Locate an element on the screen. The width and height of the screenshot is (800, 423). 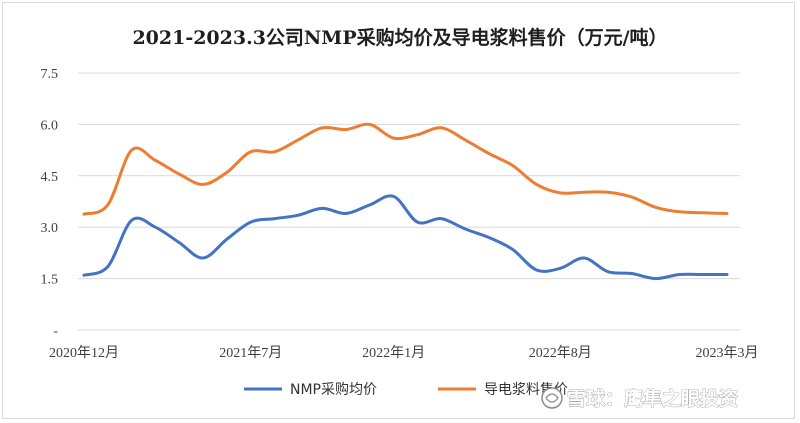
y-tick-label: 6.0 is located at coordinates (50, 125).